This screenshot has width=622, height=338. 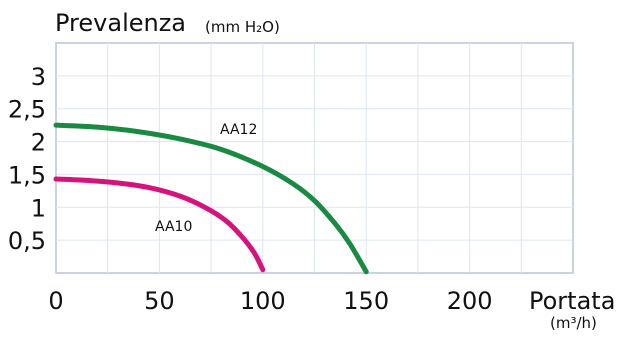 What do you see at coordinates (27, 175) in the screenshot?
I see `y-tick-label: 1,5` at bounding box center [27, 175].